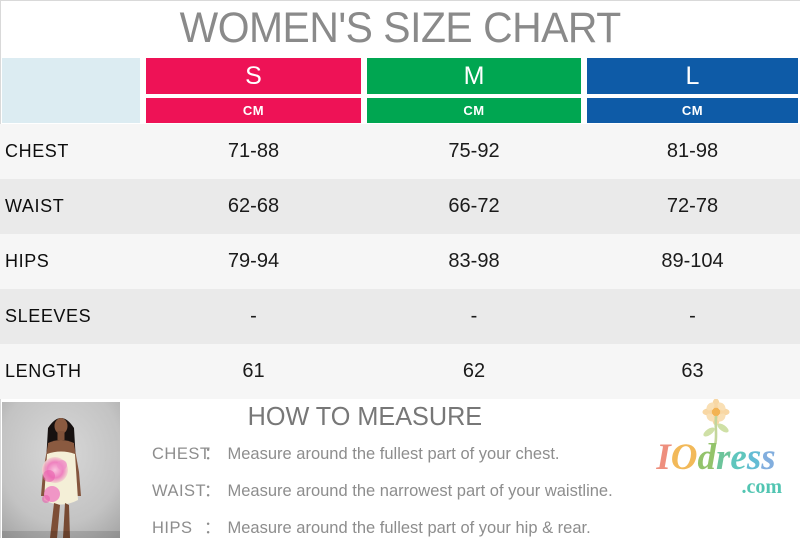 The width and height of the screenshot is (800, 538). Describe the element at coordinates (172, 528) in the screenshot. I see `measure-label: HIPS` at that location.